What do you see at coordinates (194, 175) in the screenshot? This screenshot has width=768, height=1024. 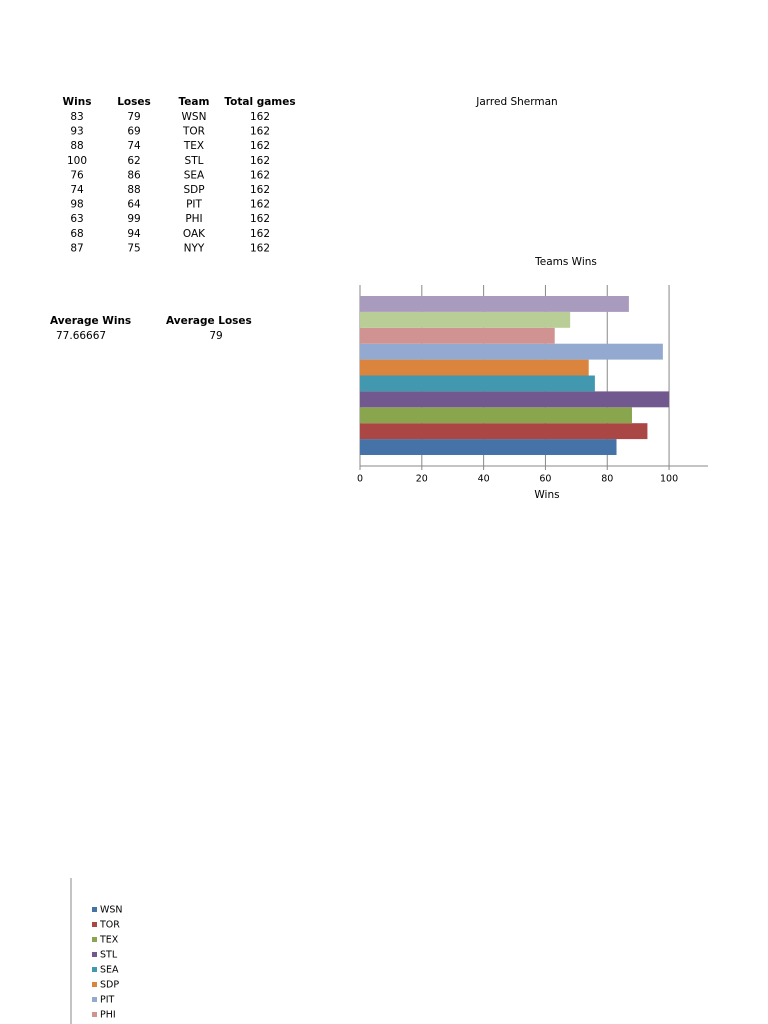 I see `table-cell: SEA` at bounding box center [194, 175].